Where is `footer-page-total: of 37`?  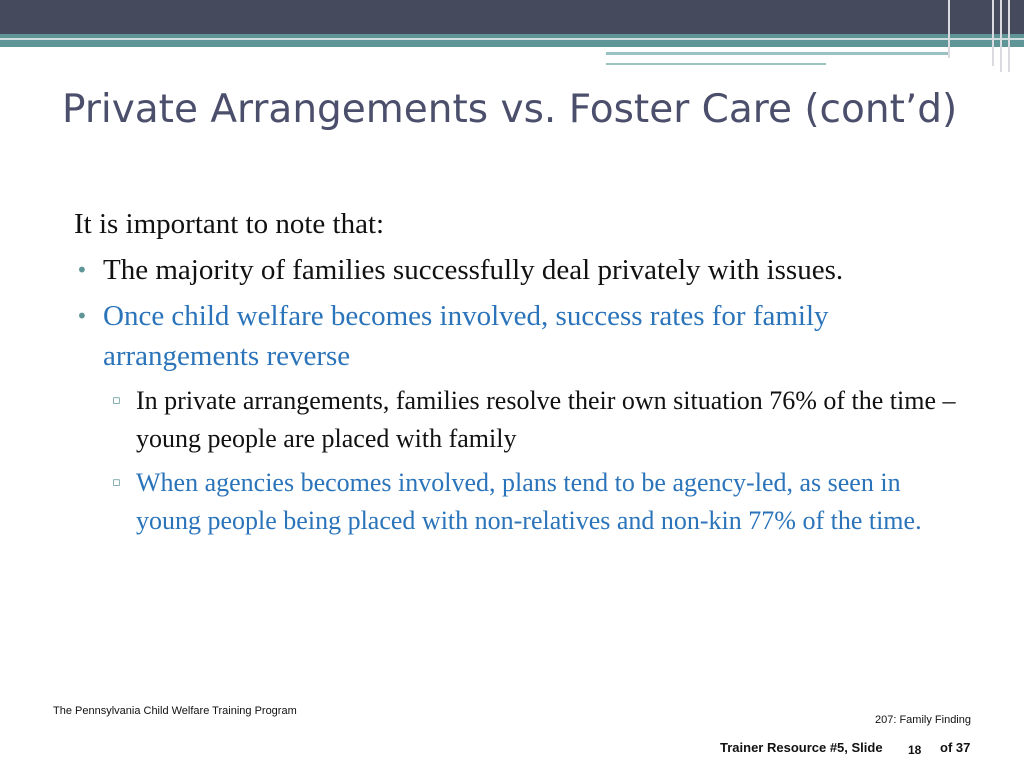 footer-page-total: of 37 is located at coordinates (955, 747).